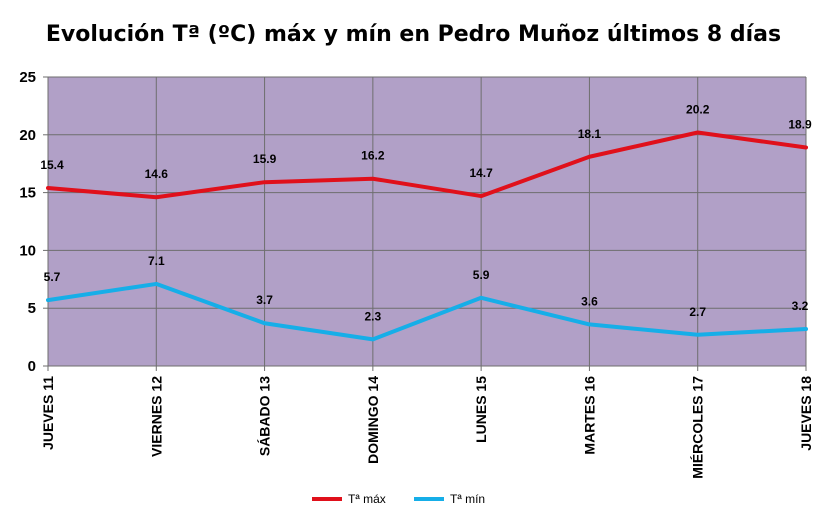  I want to click on data-label-1-7: 3.2, so click(800, 306).